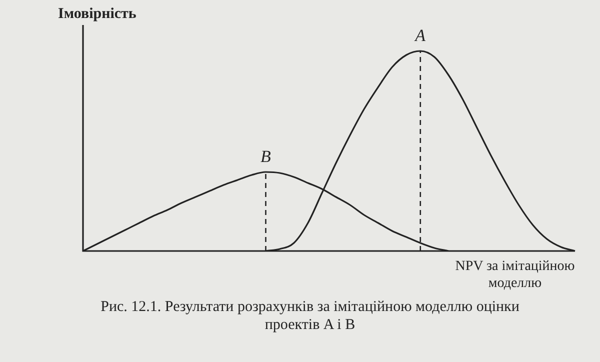 This screenshot has height=362, width=600. Describe the element at coordinates (97, 14) in the screenshot. I see `y-axis-title: Імовірність` at that location.